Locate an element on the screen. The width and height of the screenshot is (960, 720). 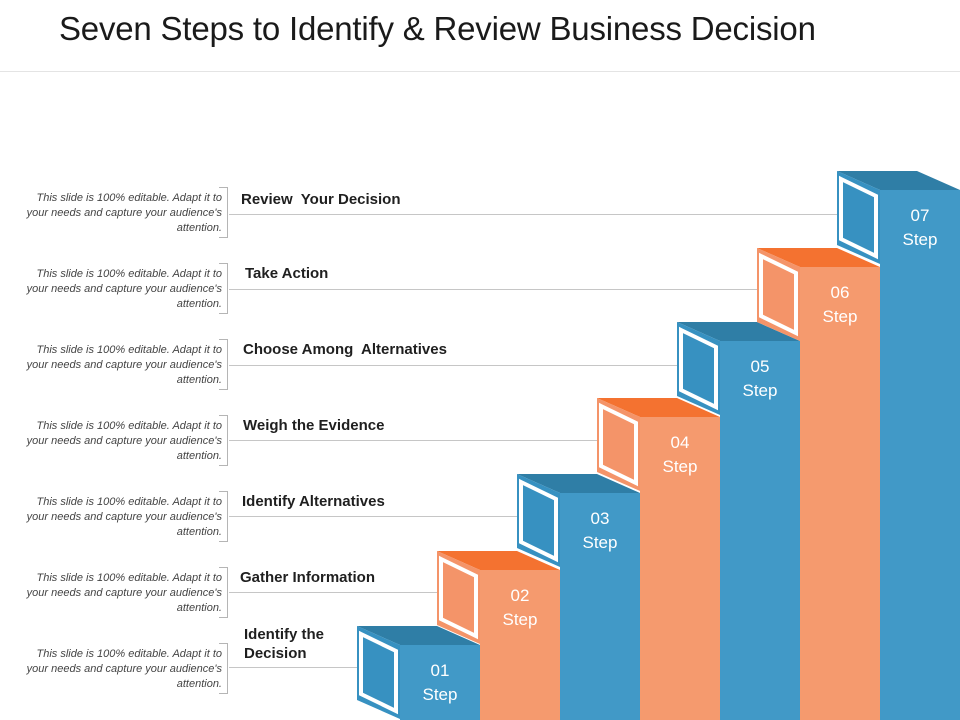
step-number: 03 is located at coordinates (600, 518).